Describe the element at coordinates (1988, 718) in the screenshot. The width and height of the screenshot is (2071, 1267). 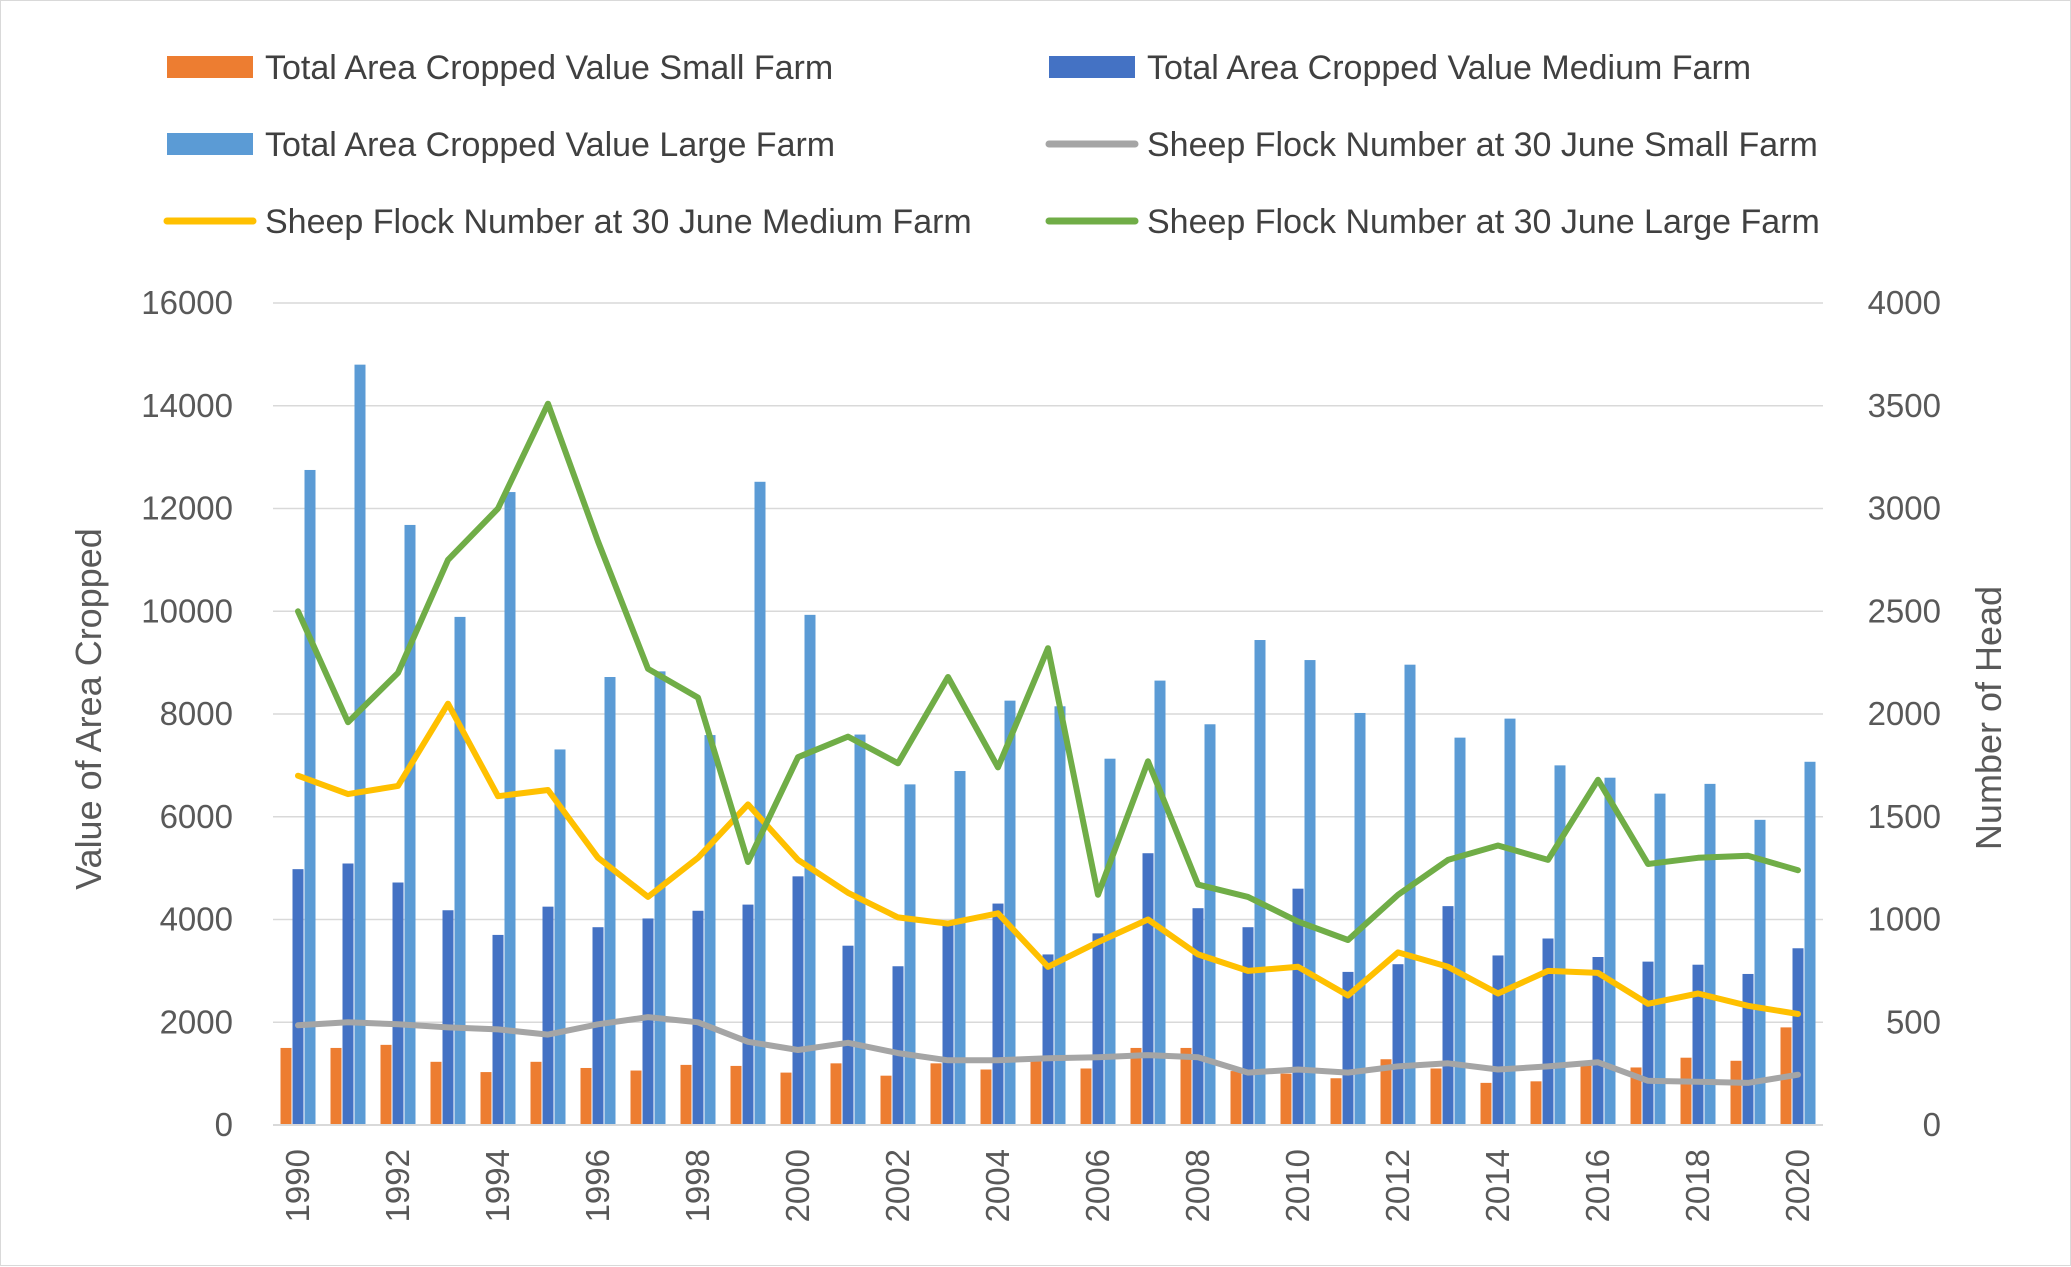
I see `right-axis-title: Number of Head` at that location.